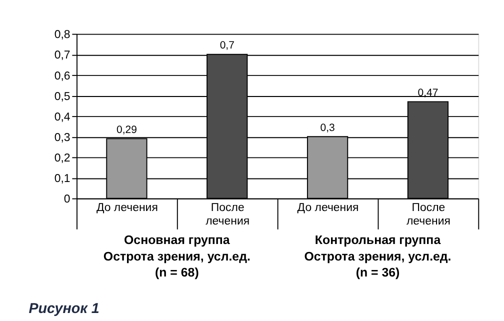 Image resolution: width=504 pixels, height=321 pixels. I want to click on y-tick-label: 0,7, so click(62, 56).